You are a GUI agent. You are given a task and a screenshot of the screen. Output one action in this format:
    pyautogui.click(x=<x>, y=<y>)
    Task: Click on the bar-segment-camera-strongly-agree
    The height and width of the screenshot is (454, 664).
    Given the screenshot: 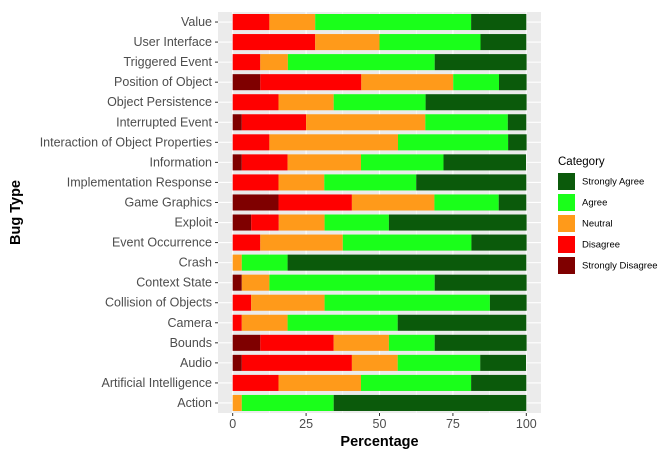 What is the action you would take?
    pyautogui.click(x=462, y=322)
    